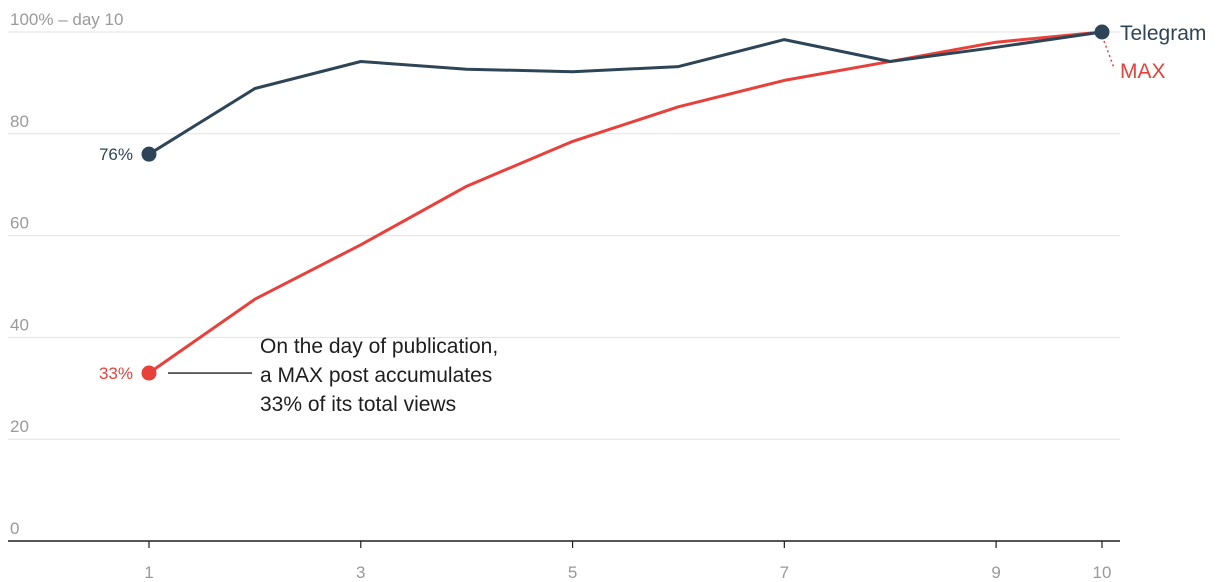  What do you see at coordinates (995, 572) in the screenshot?
I see `x-tick-label-9: 9` at bounding box center [995, 572].